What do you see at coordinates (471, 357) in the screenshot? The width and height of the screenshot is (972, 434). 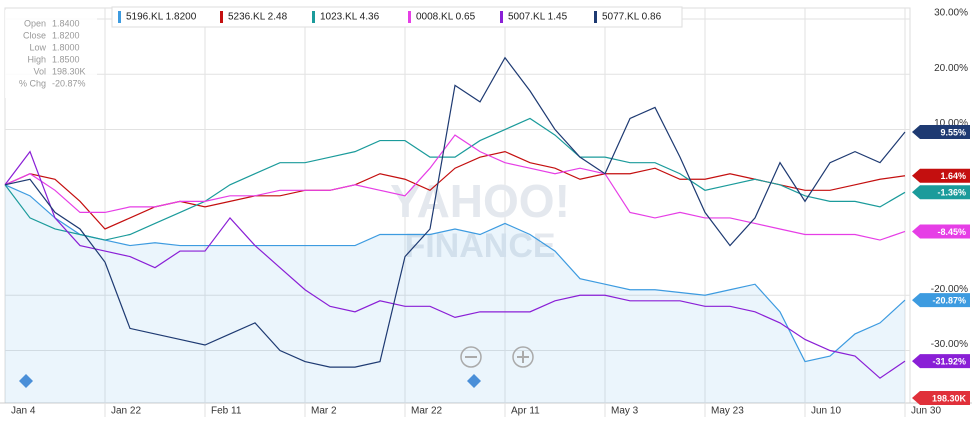 I see `zoom-out` at bounding box center [471, 357].